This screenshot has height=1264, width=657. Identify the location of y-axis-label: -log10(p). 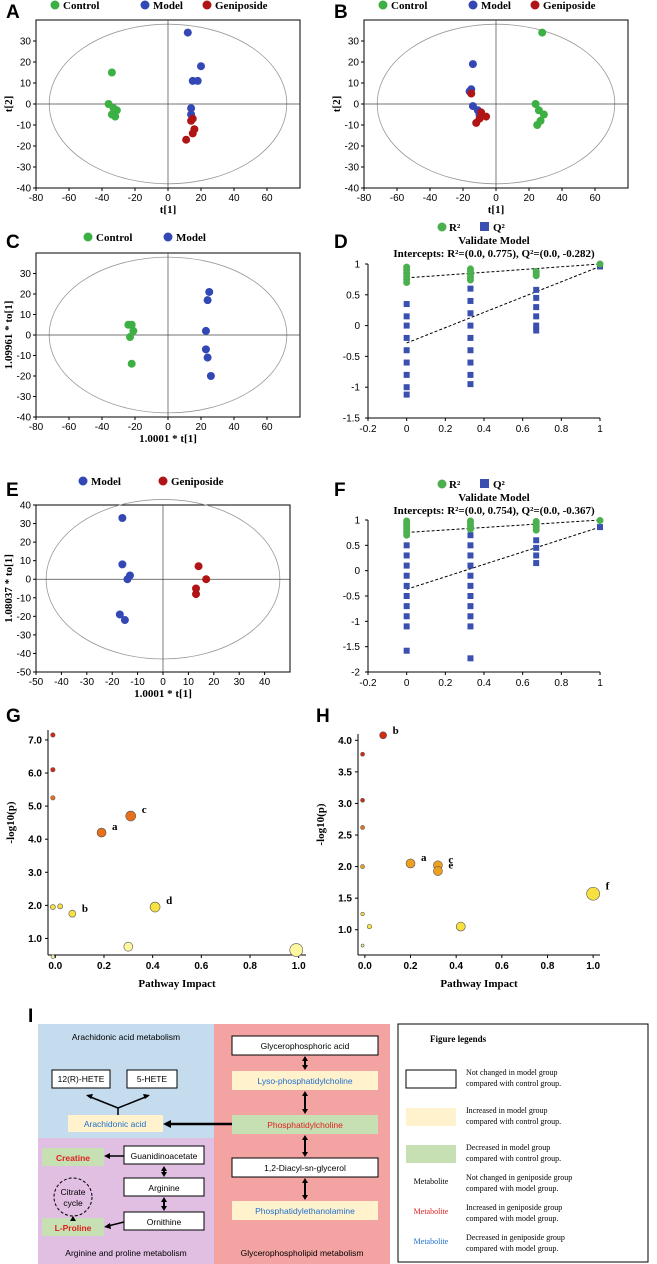
(11, 822).